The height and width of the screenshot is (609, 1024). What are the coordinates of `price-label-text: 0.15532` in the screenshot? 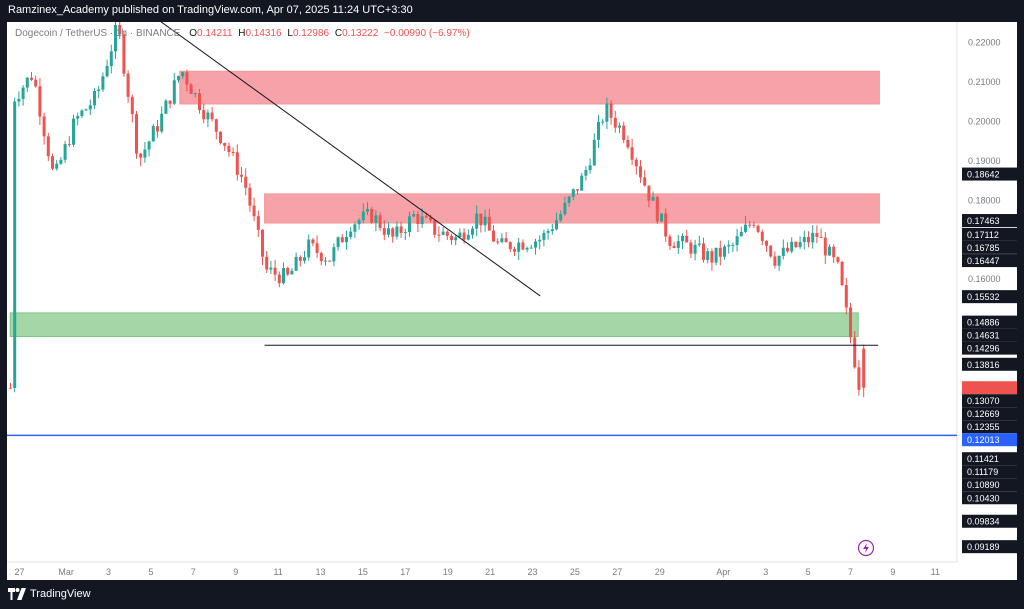 It's located at (983, 297).